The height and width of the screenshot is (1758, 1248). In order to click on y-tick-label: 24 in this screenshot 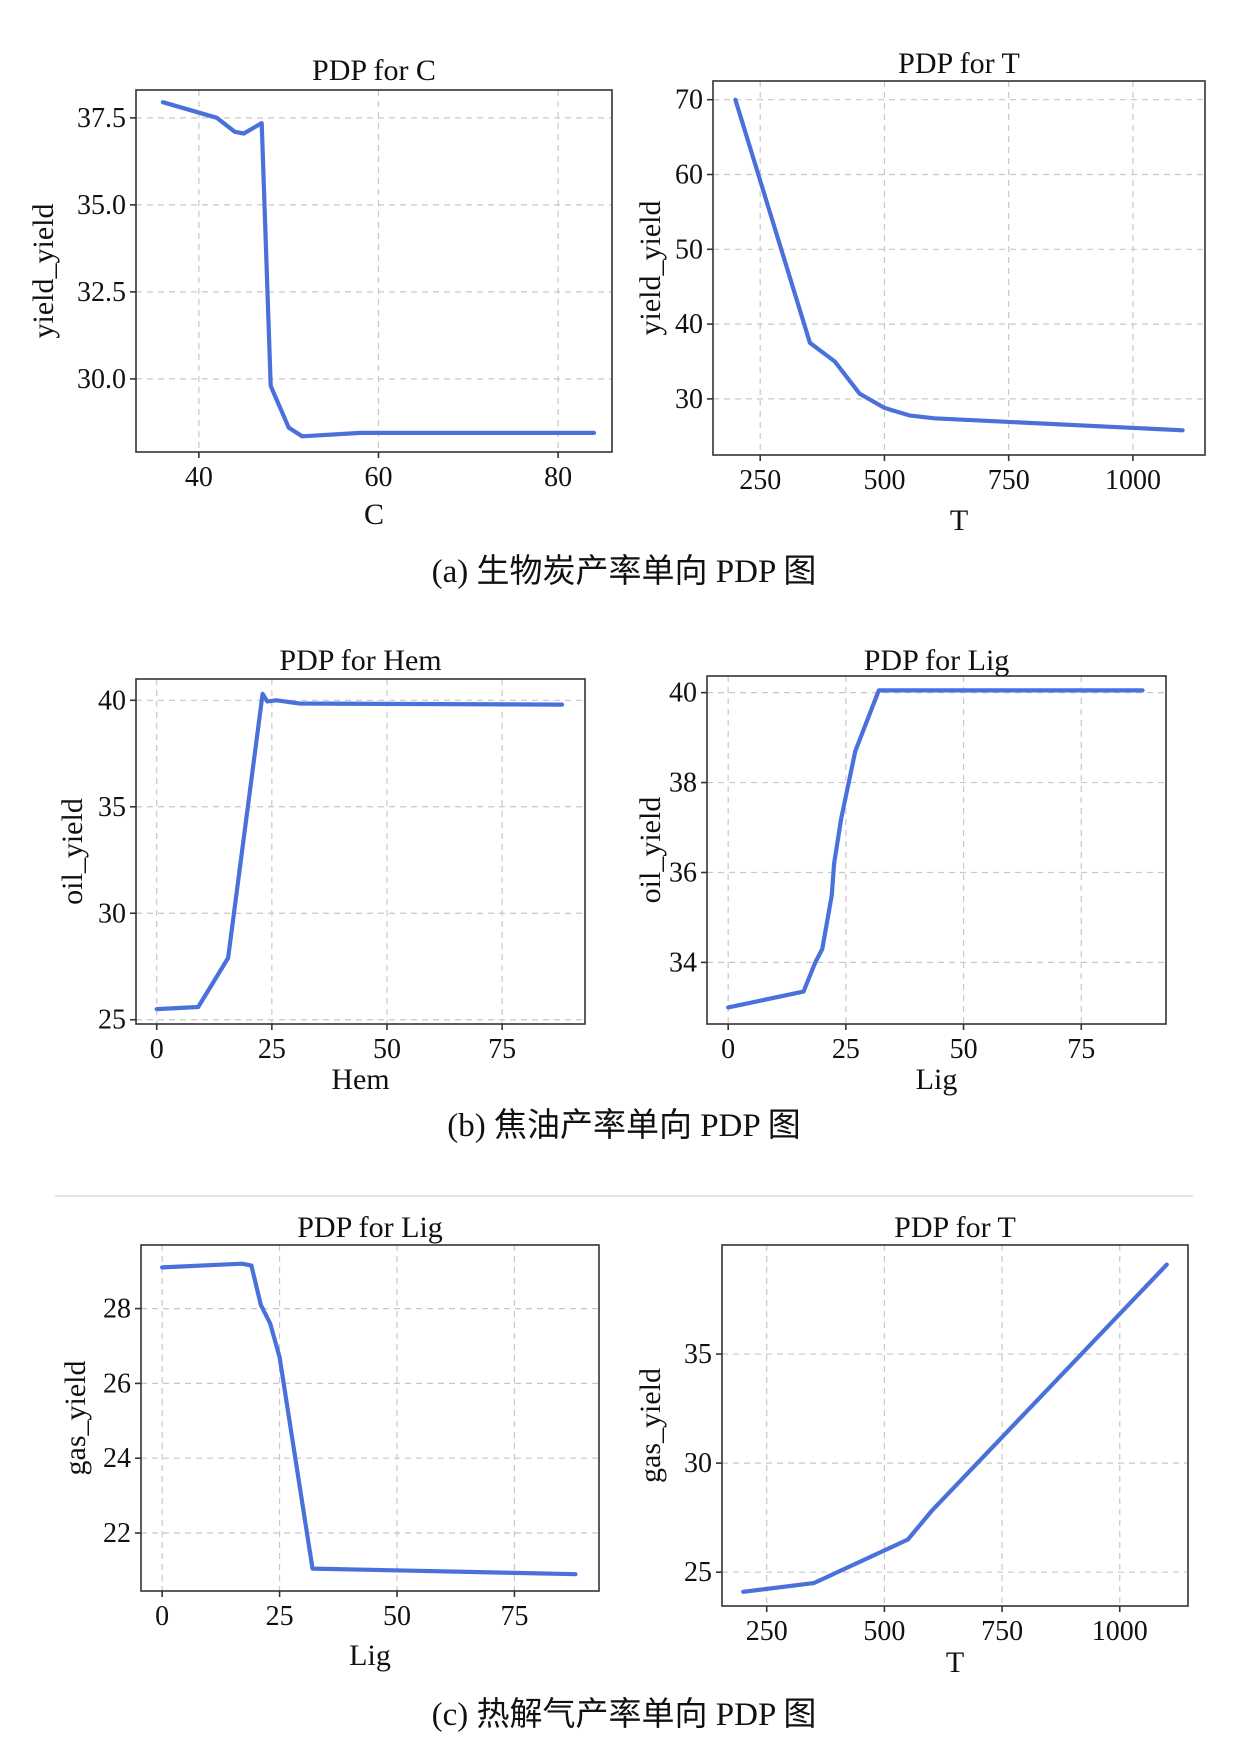, I will do `click(117, 1458)`.